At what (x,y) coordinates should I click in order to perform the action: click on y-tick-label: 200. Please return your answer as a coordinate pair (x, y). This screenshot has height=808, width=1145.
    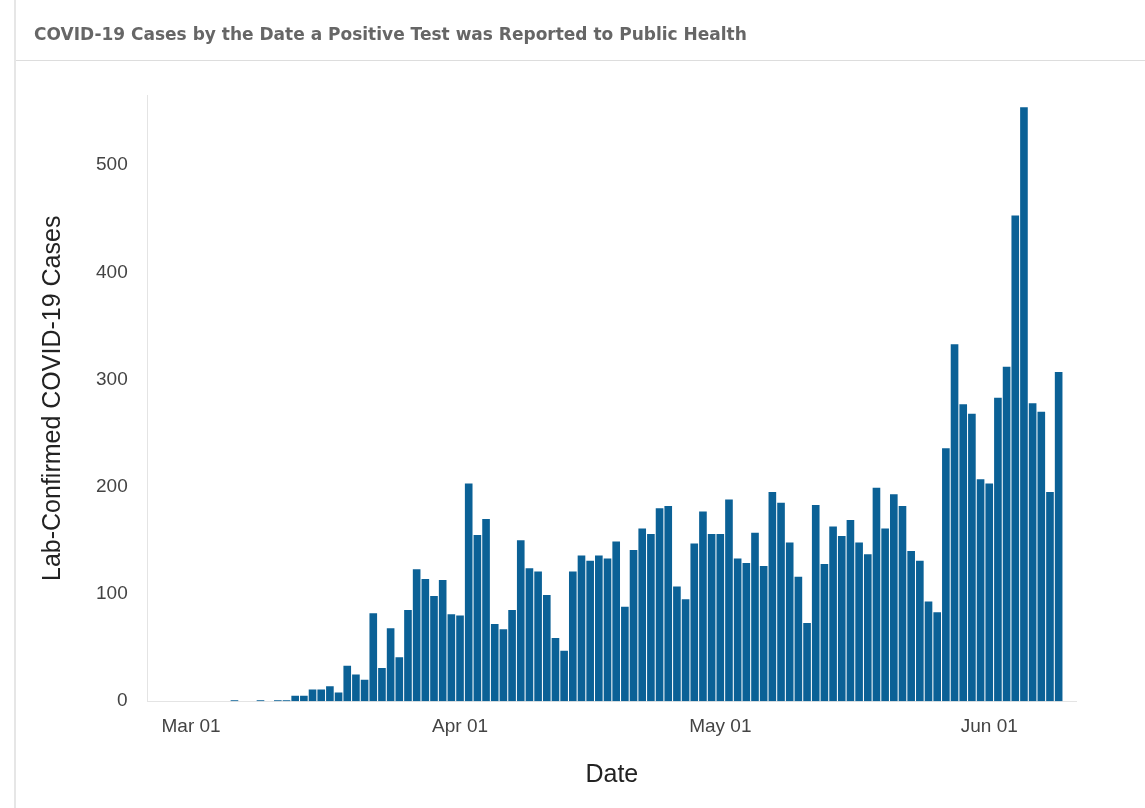
    Looking at the image, I should click on (112, 485).